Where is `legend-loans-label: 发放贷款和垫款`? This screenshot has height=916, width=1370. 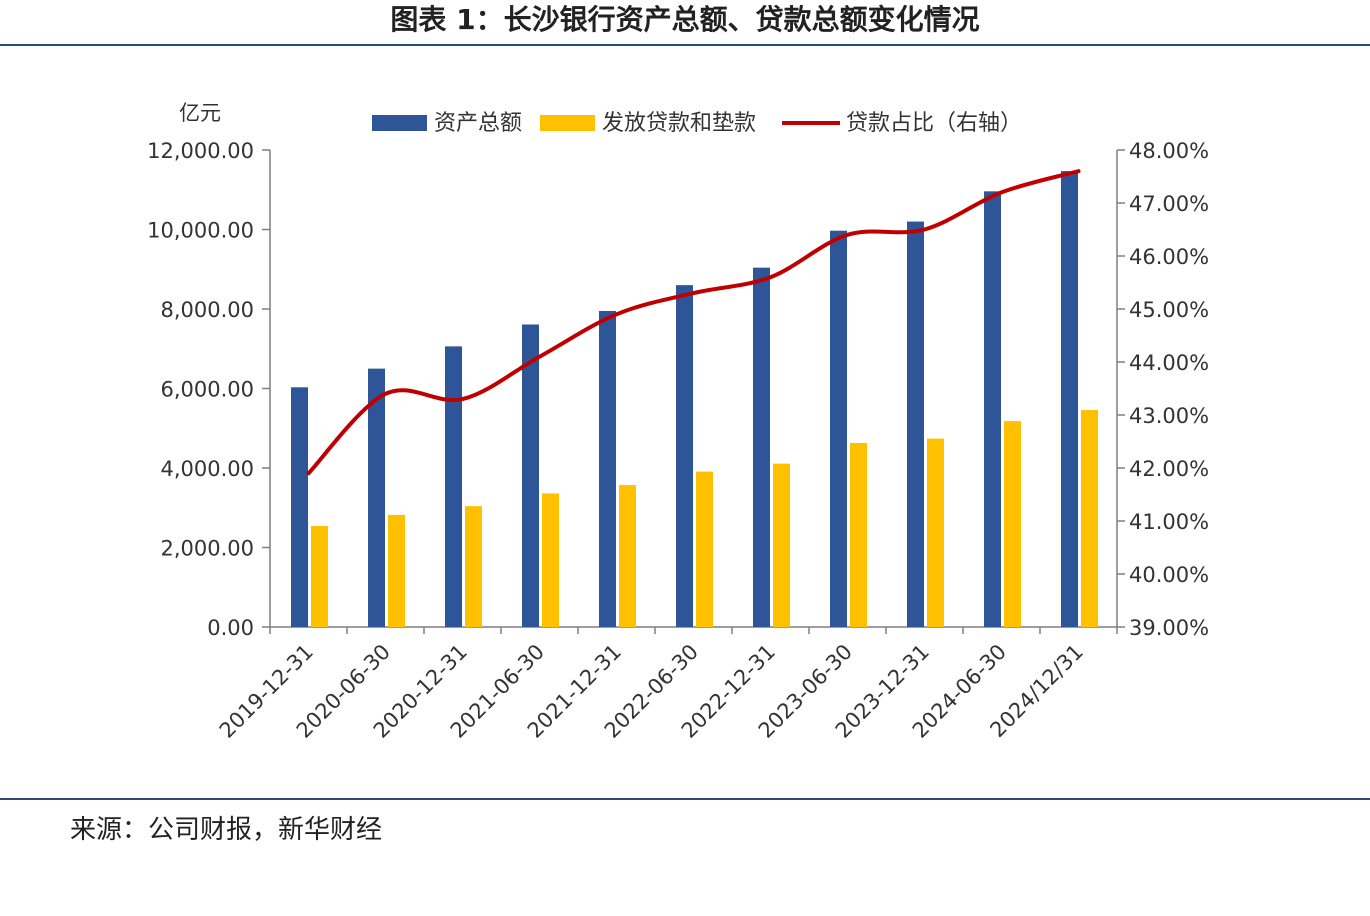 legend-loans-label: 发放贷款和垫款 is located at coordinates (679, 123).